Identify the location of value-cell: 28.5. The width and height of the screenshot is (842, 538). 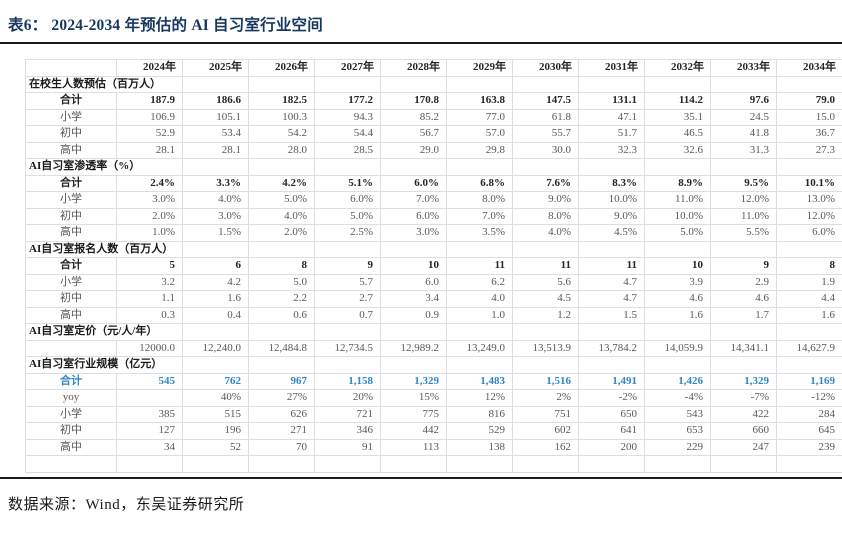
(347, 150).